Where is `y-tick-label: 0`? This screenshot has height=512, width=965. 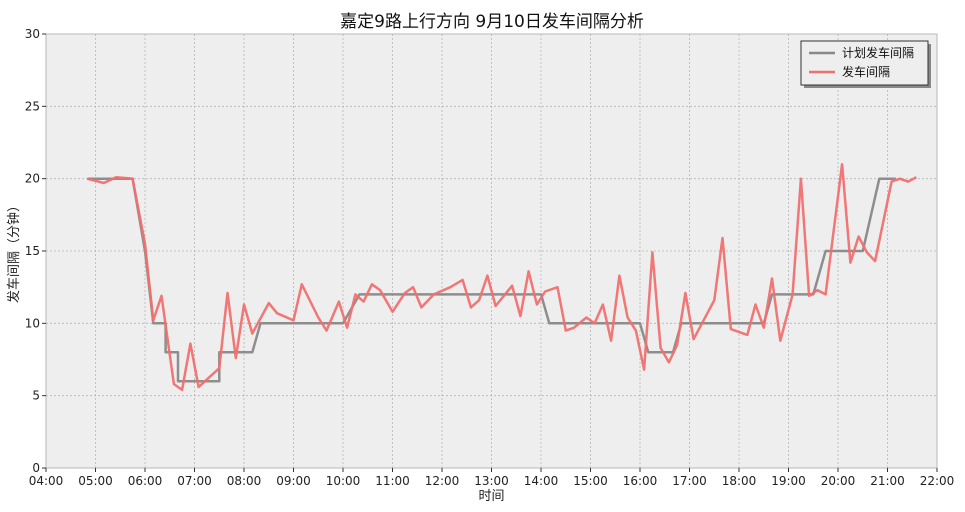
y-tick-label: 0 is located at coordinates (36, 468).